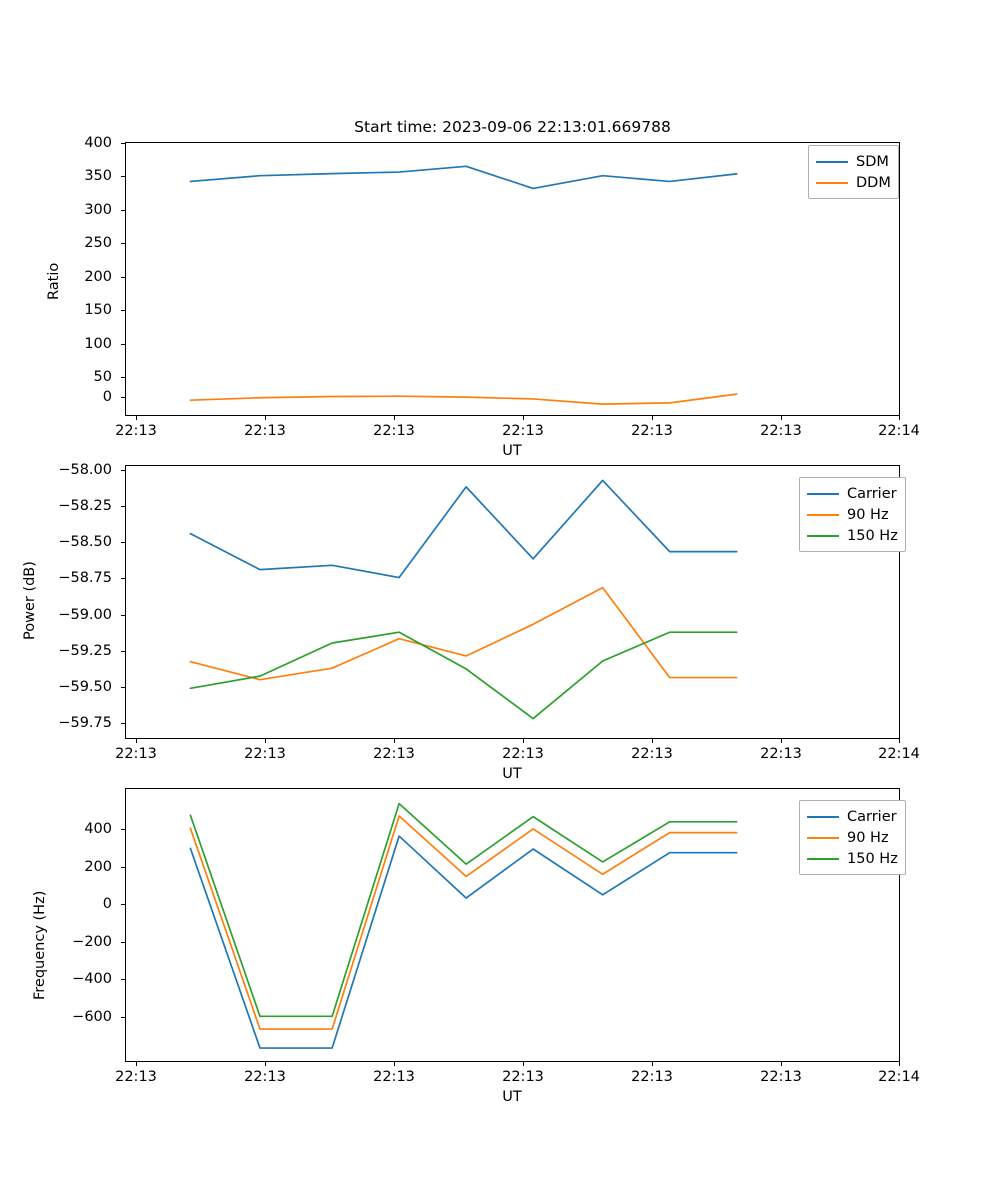  Describe the element at coordinates (92, 942) in the screenshot. I see `ytick-label: −200` at that location.